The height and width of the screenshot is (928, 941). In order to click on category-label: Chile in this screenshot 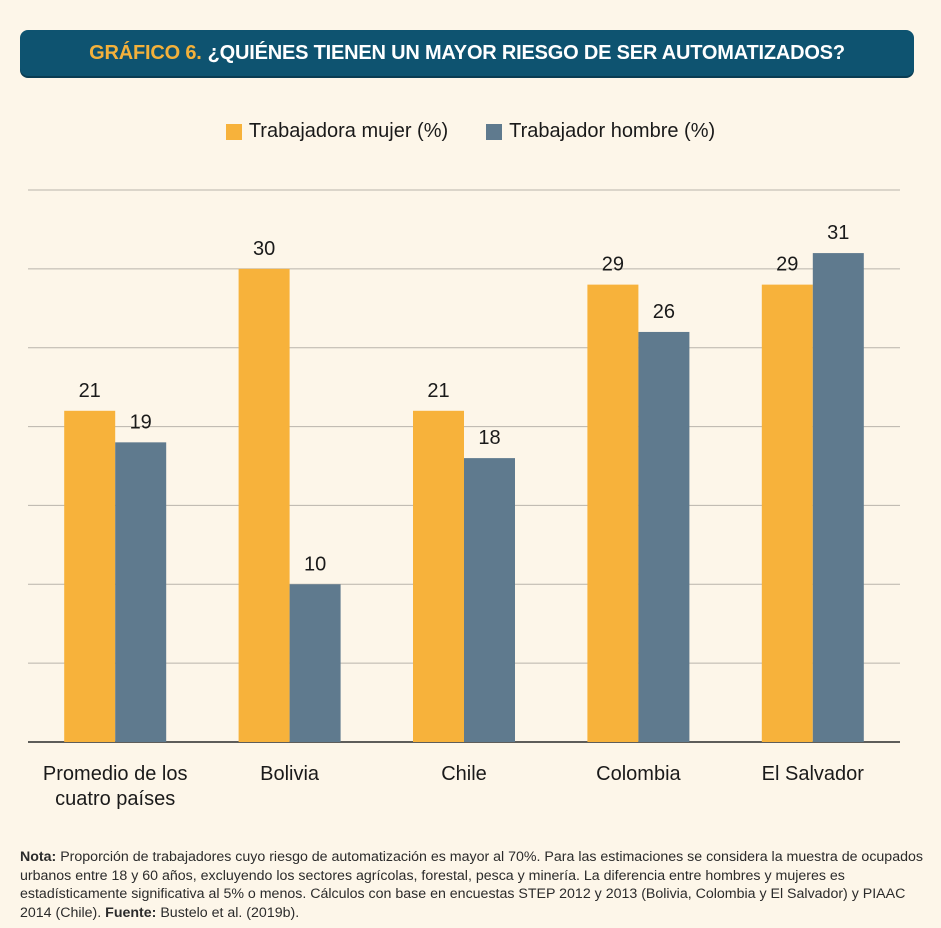, I will do `click(464, 774)`.